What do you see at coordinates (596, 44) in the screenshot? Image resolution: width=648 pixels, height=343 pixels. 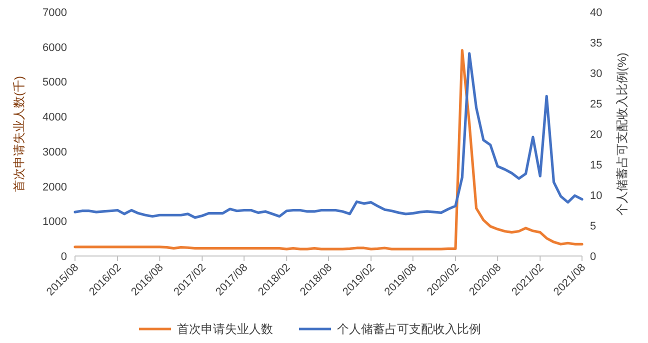 I see `y2-tick-label: 35` at bounding box center [596, 44].